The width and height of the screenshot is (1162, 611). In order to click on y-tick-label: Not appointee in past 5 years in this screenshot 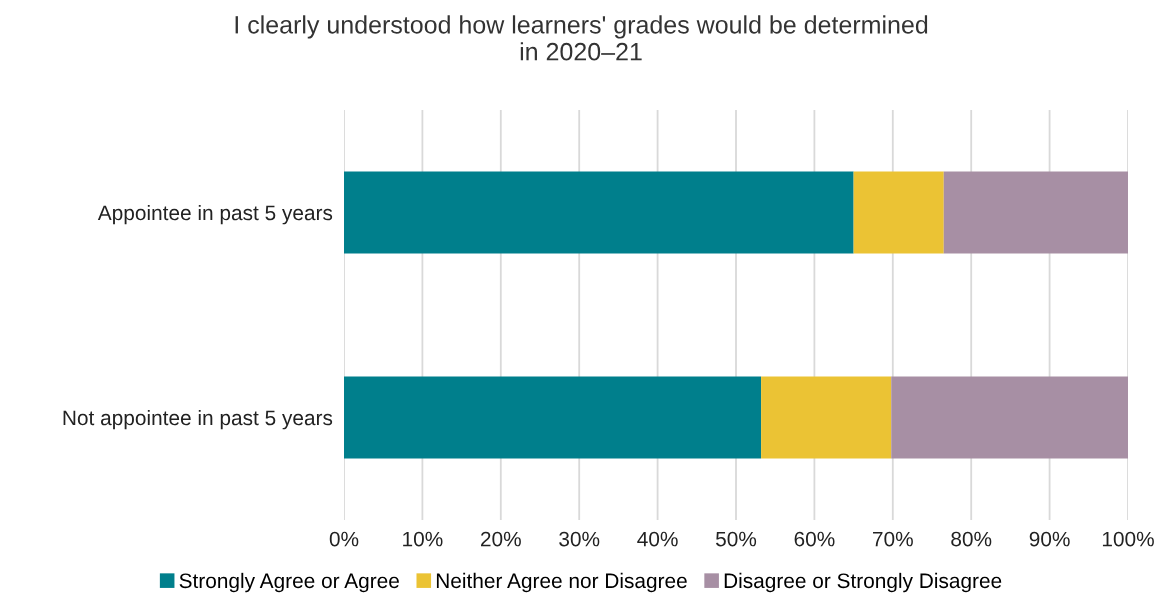, I will do `click(198, 419)`.